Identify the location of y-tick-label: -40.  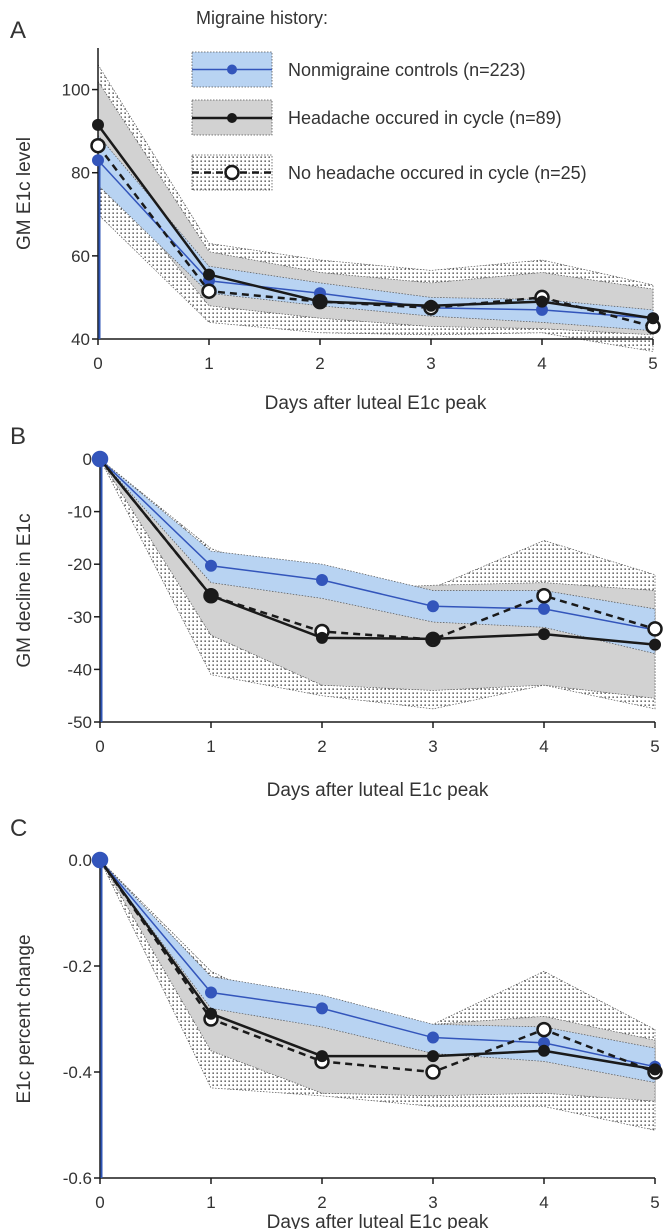
(79, 669).